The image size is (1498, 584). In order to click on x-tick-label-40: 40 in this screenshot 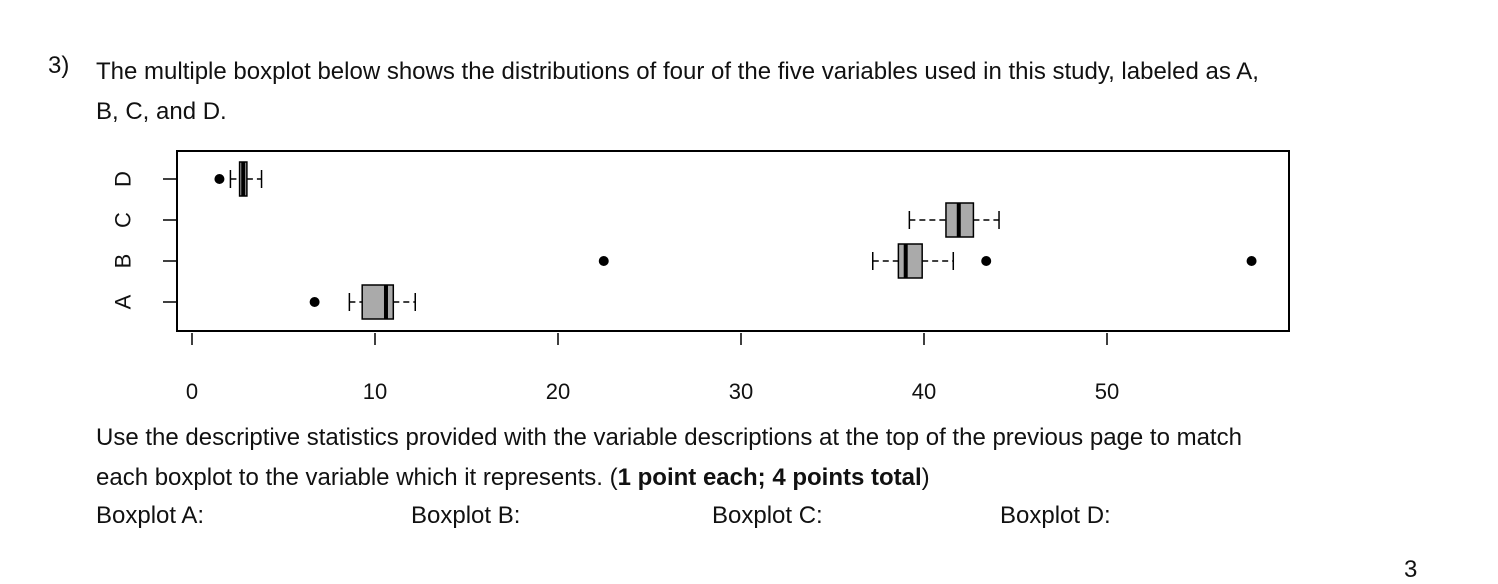, I will do `click(924, 391)`.